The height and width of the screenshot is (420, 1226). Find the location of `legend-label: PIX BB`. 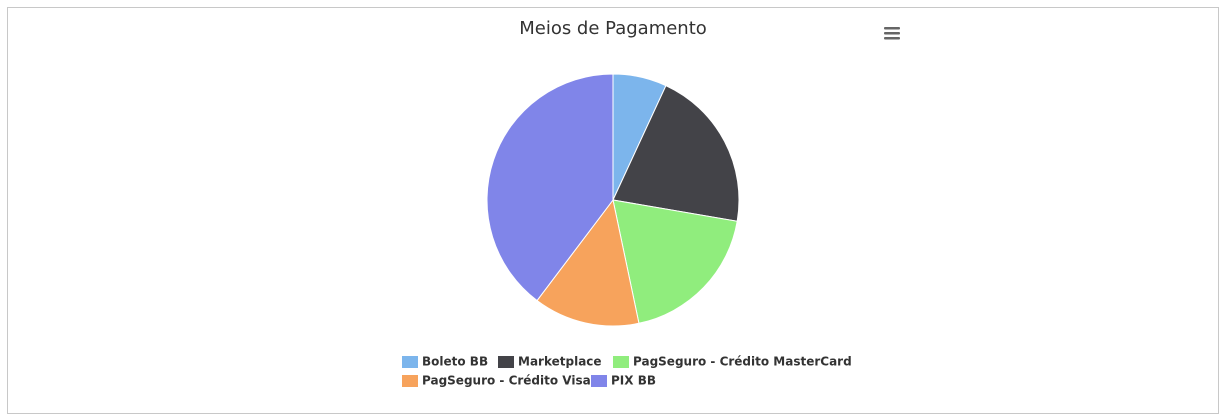

legend-label: PIX BB is located at coordinates (633, 381).